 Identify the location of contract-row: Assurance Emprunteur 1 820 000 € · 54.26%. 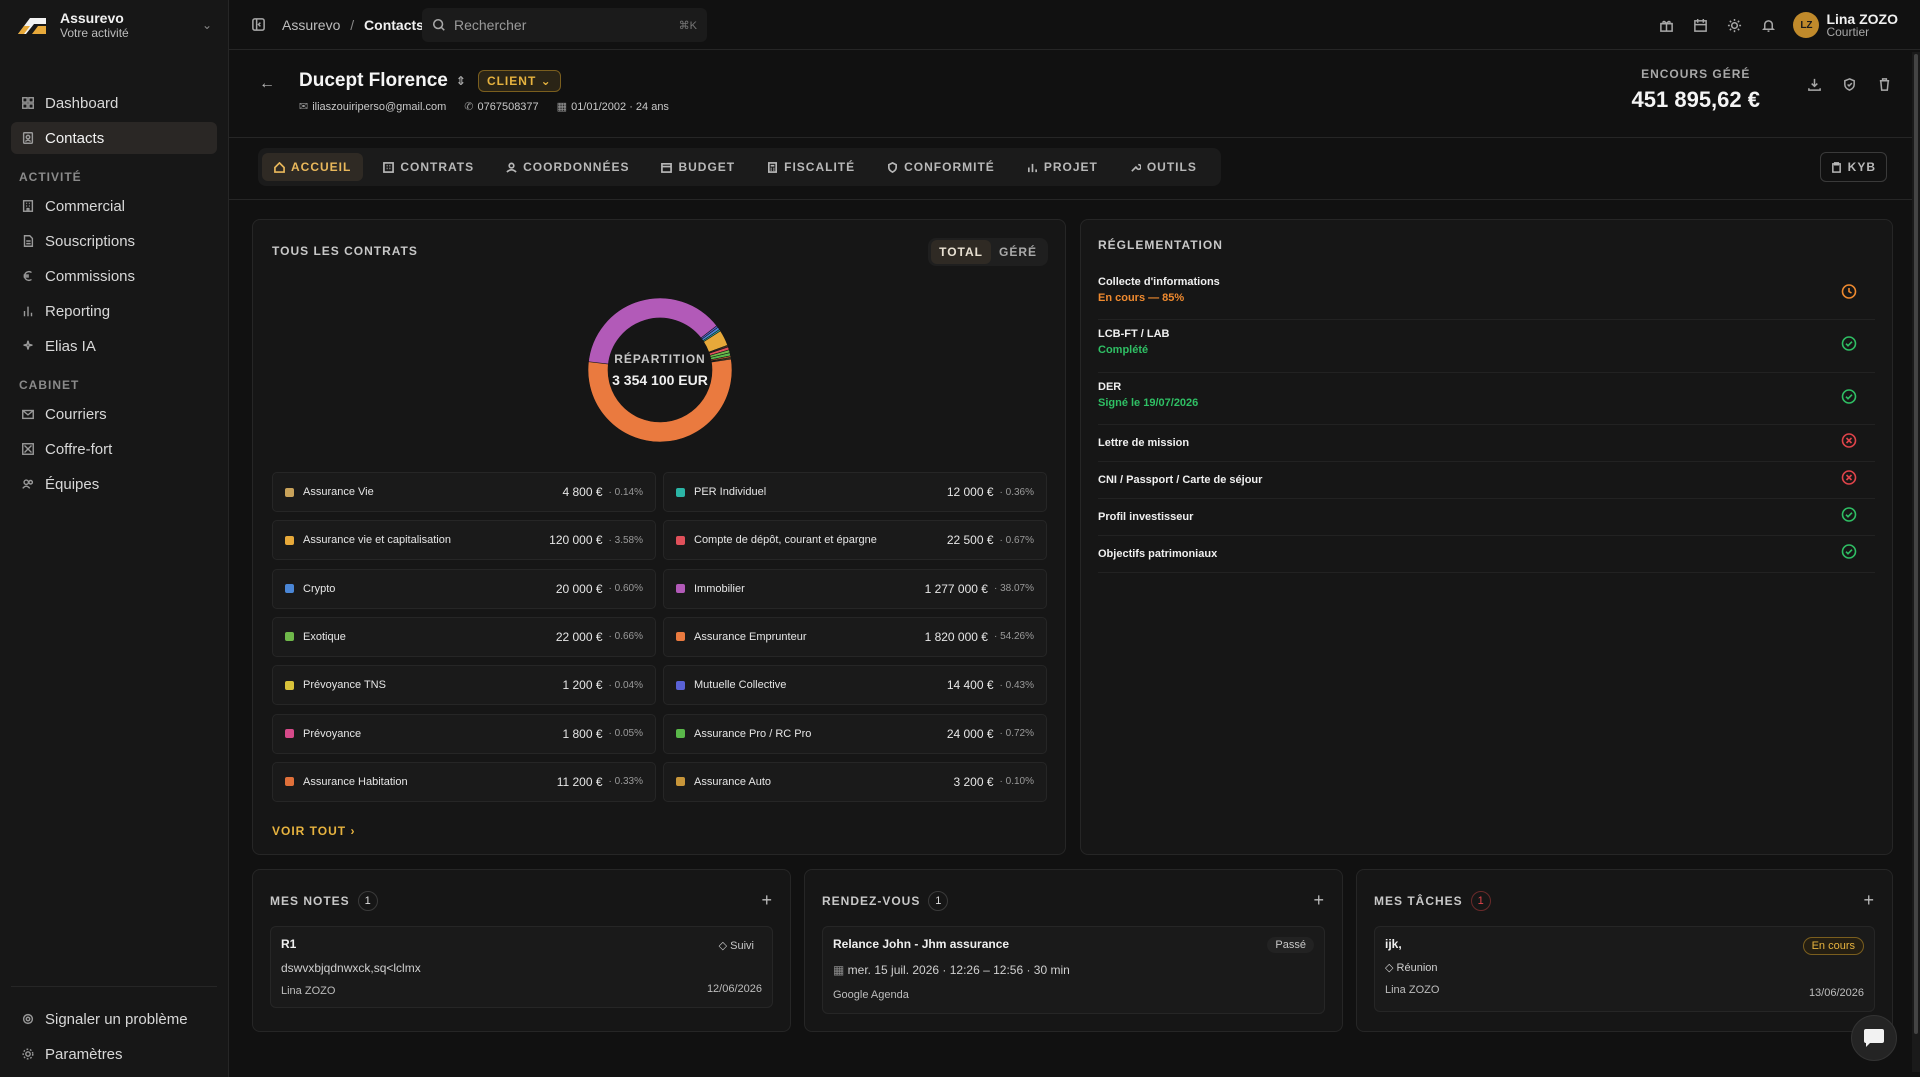
(855, 636).